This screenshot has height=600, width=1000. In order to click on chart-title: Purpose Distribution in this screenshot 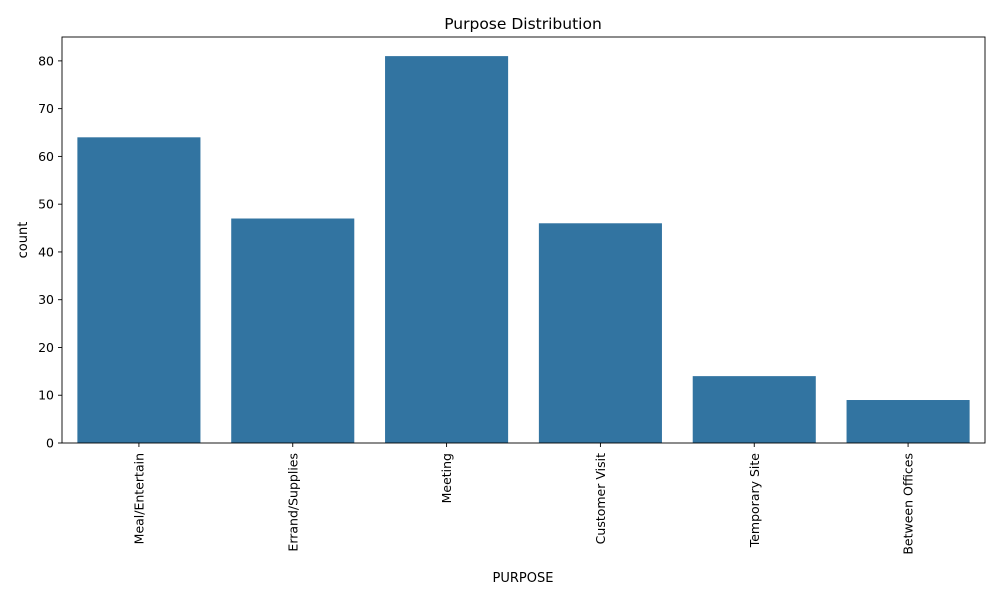, I will do `click(523, 24)`.